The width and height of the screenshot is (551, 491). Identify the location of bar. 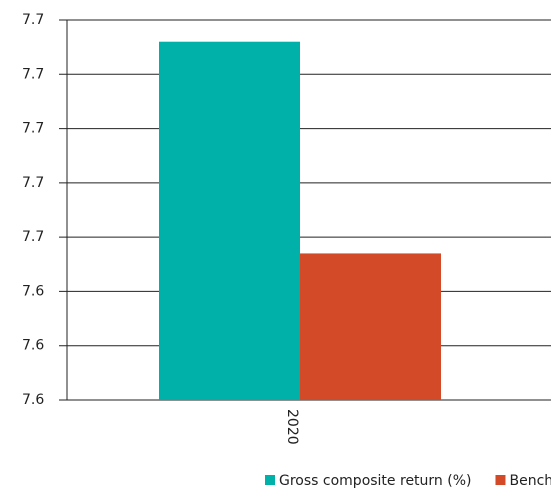
(370, 326).